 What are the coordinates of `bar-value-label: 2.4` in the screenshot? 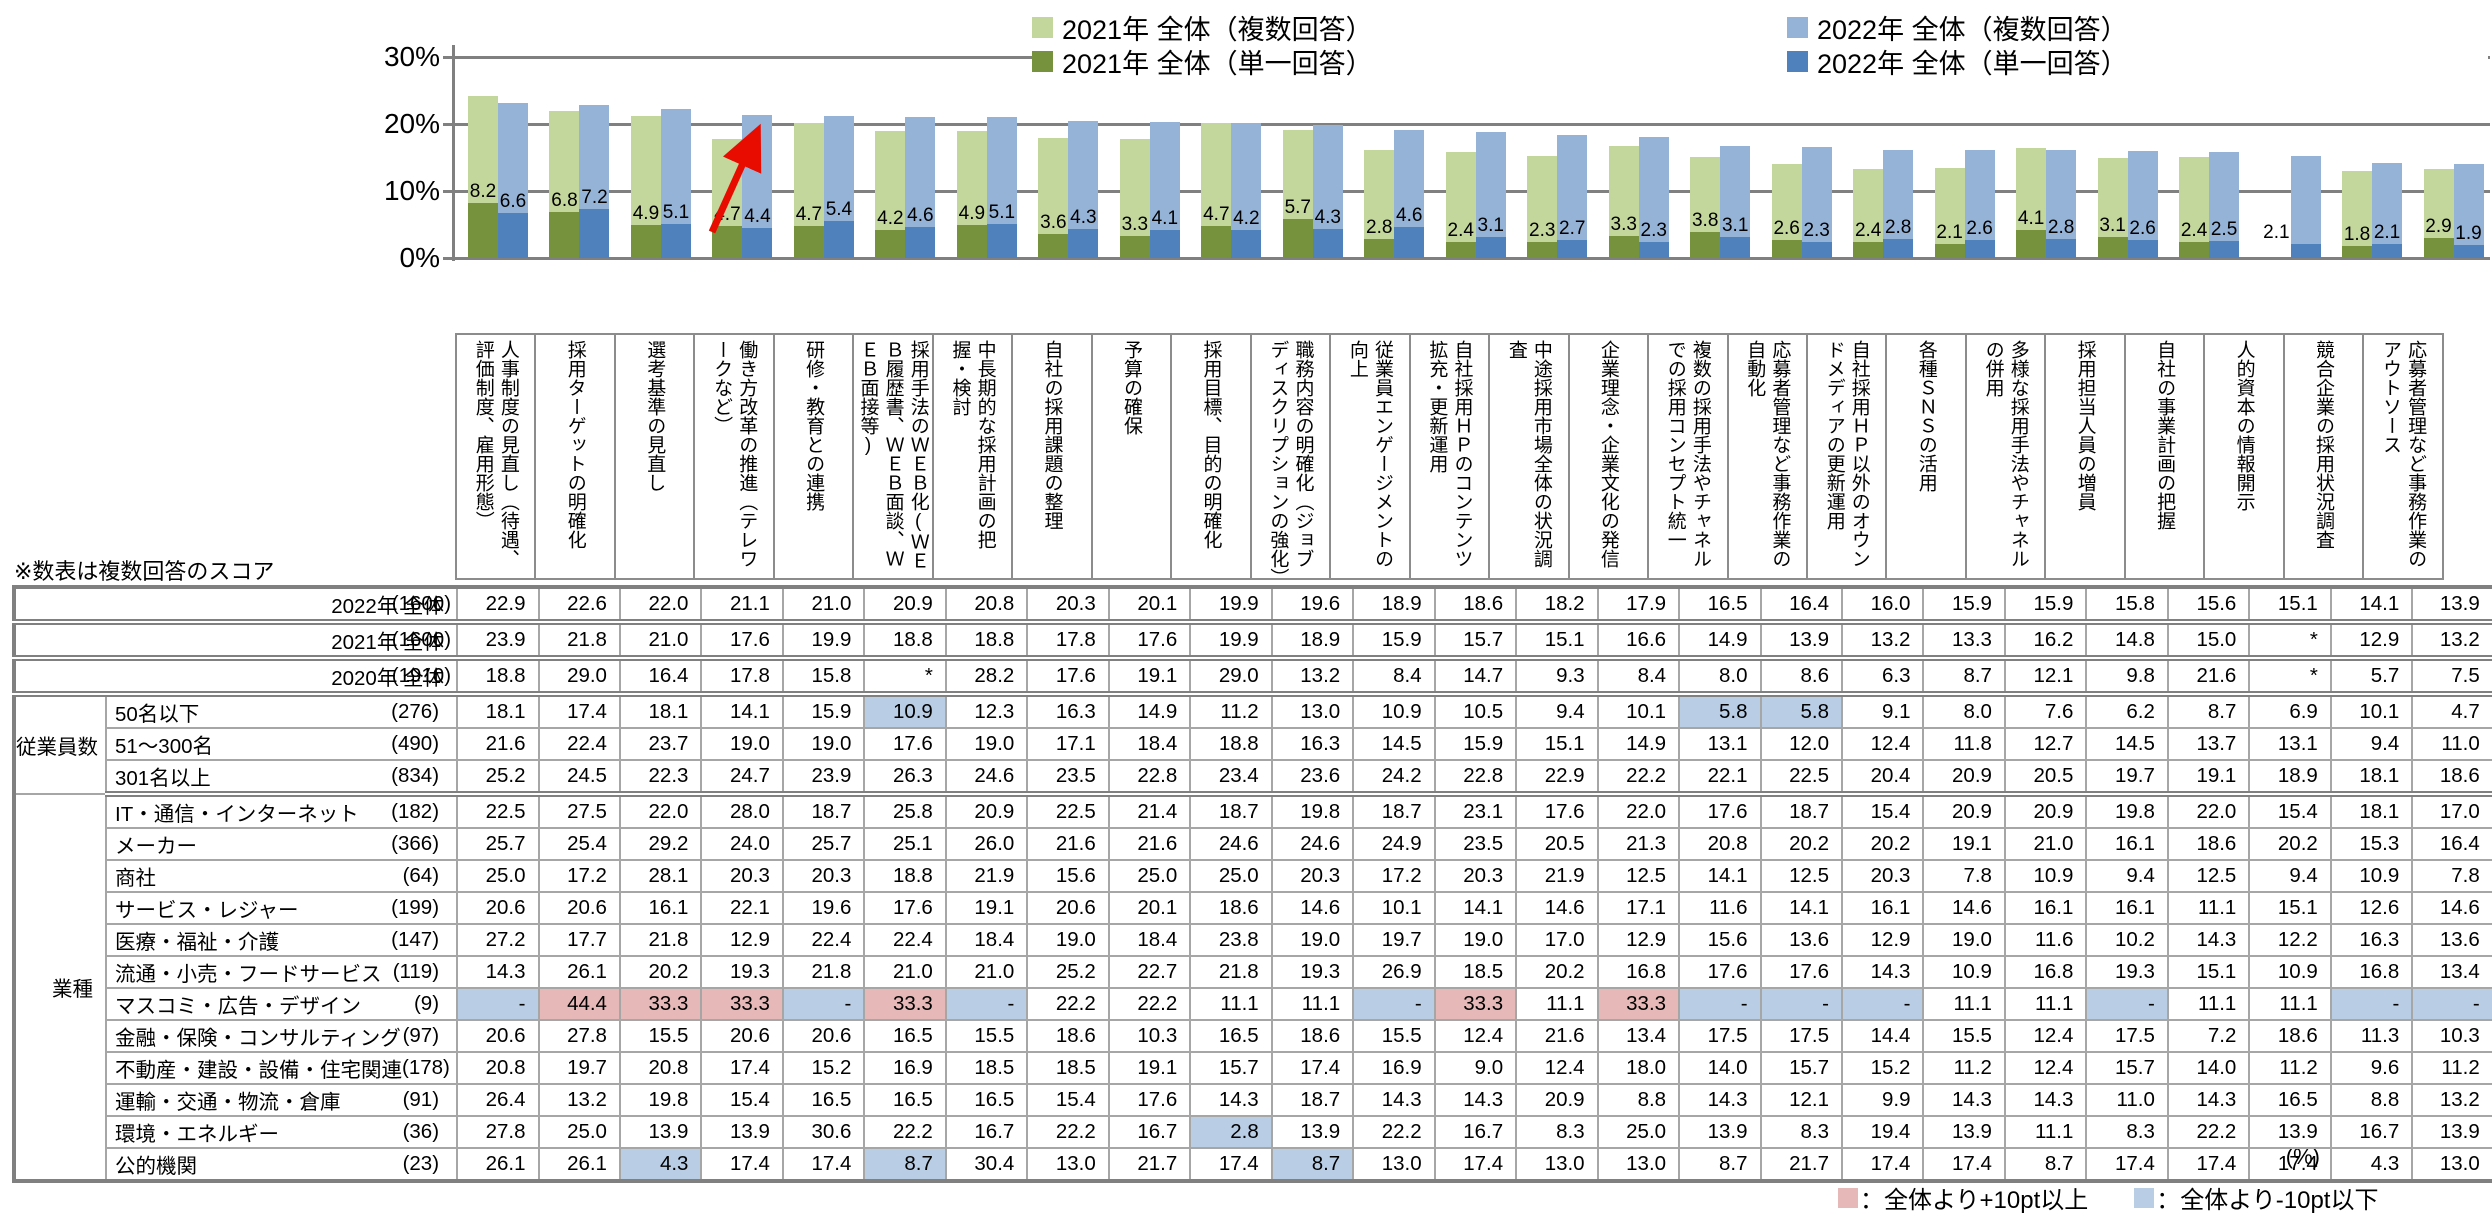 It's located at (1460, 230).